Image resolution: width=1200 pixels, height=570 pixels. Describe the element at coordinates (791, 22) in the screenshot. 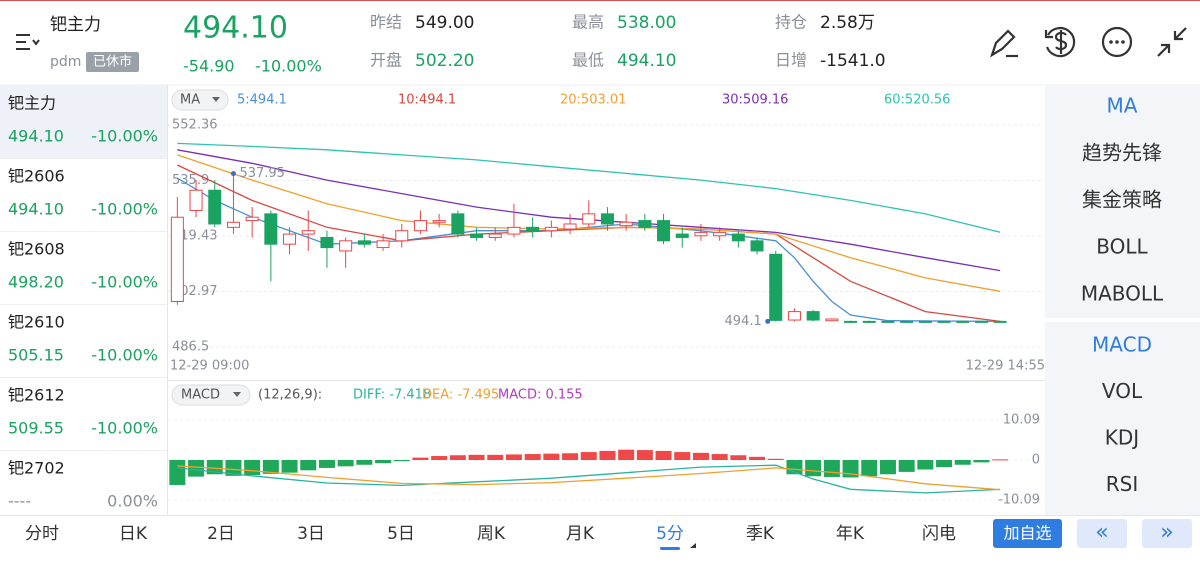

I see `stat-label: 持仓` at that location.